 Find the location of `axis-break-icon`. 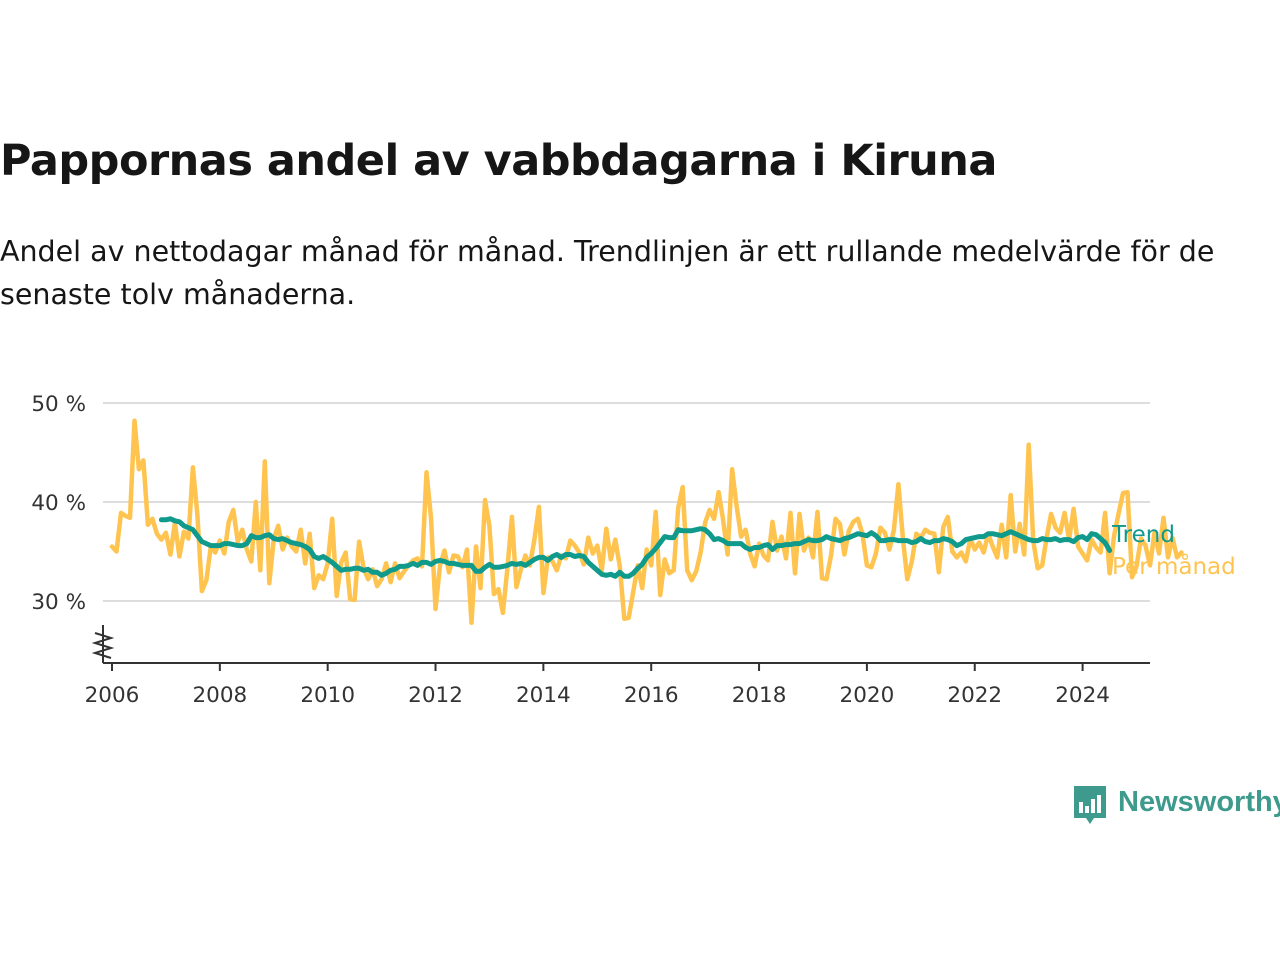

axis-break-icon is located at coordinates (103, 645).